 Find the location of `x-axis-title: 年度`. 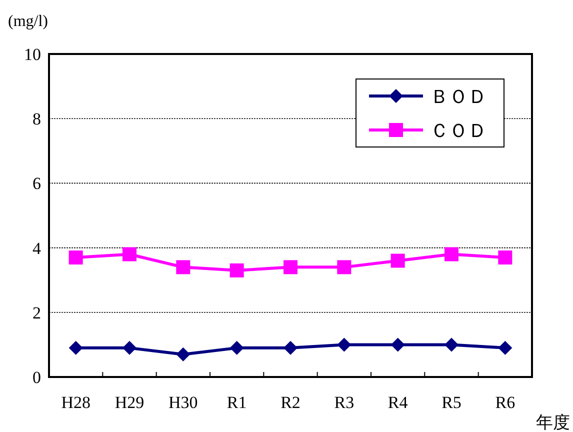

x-axis-title: 年度 is located at coordinates (553, 422).